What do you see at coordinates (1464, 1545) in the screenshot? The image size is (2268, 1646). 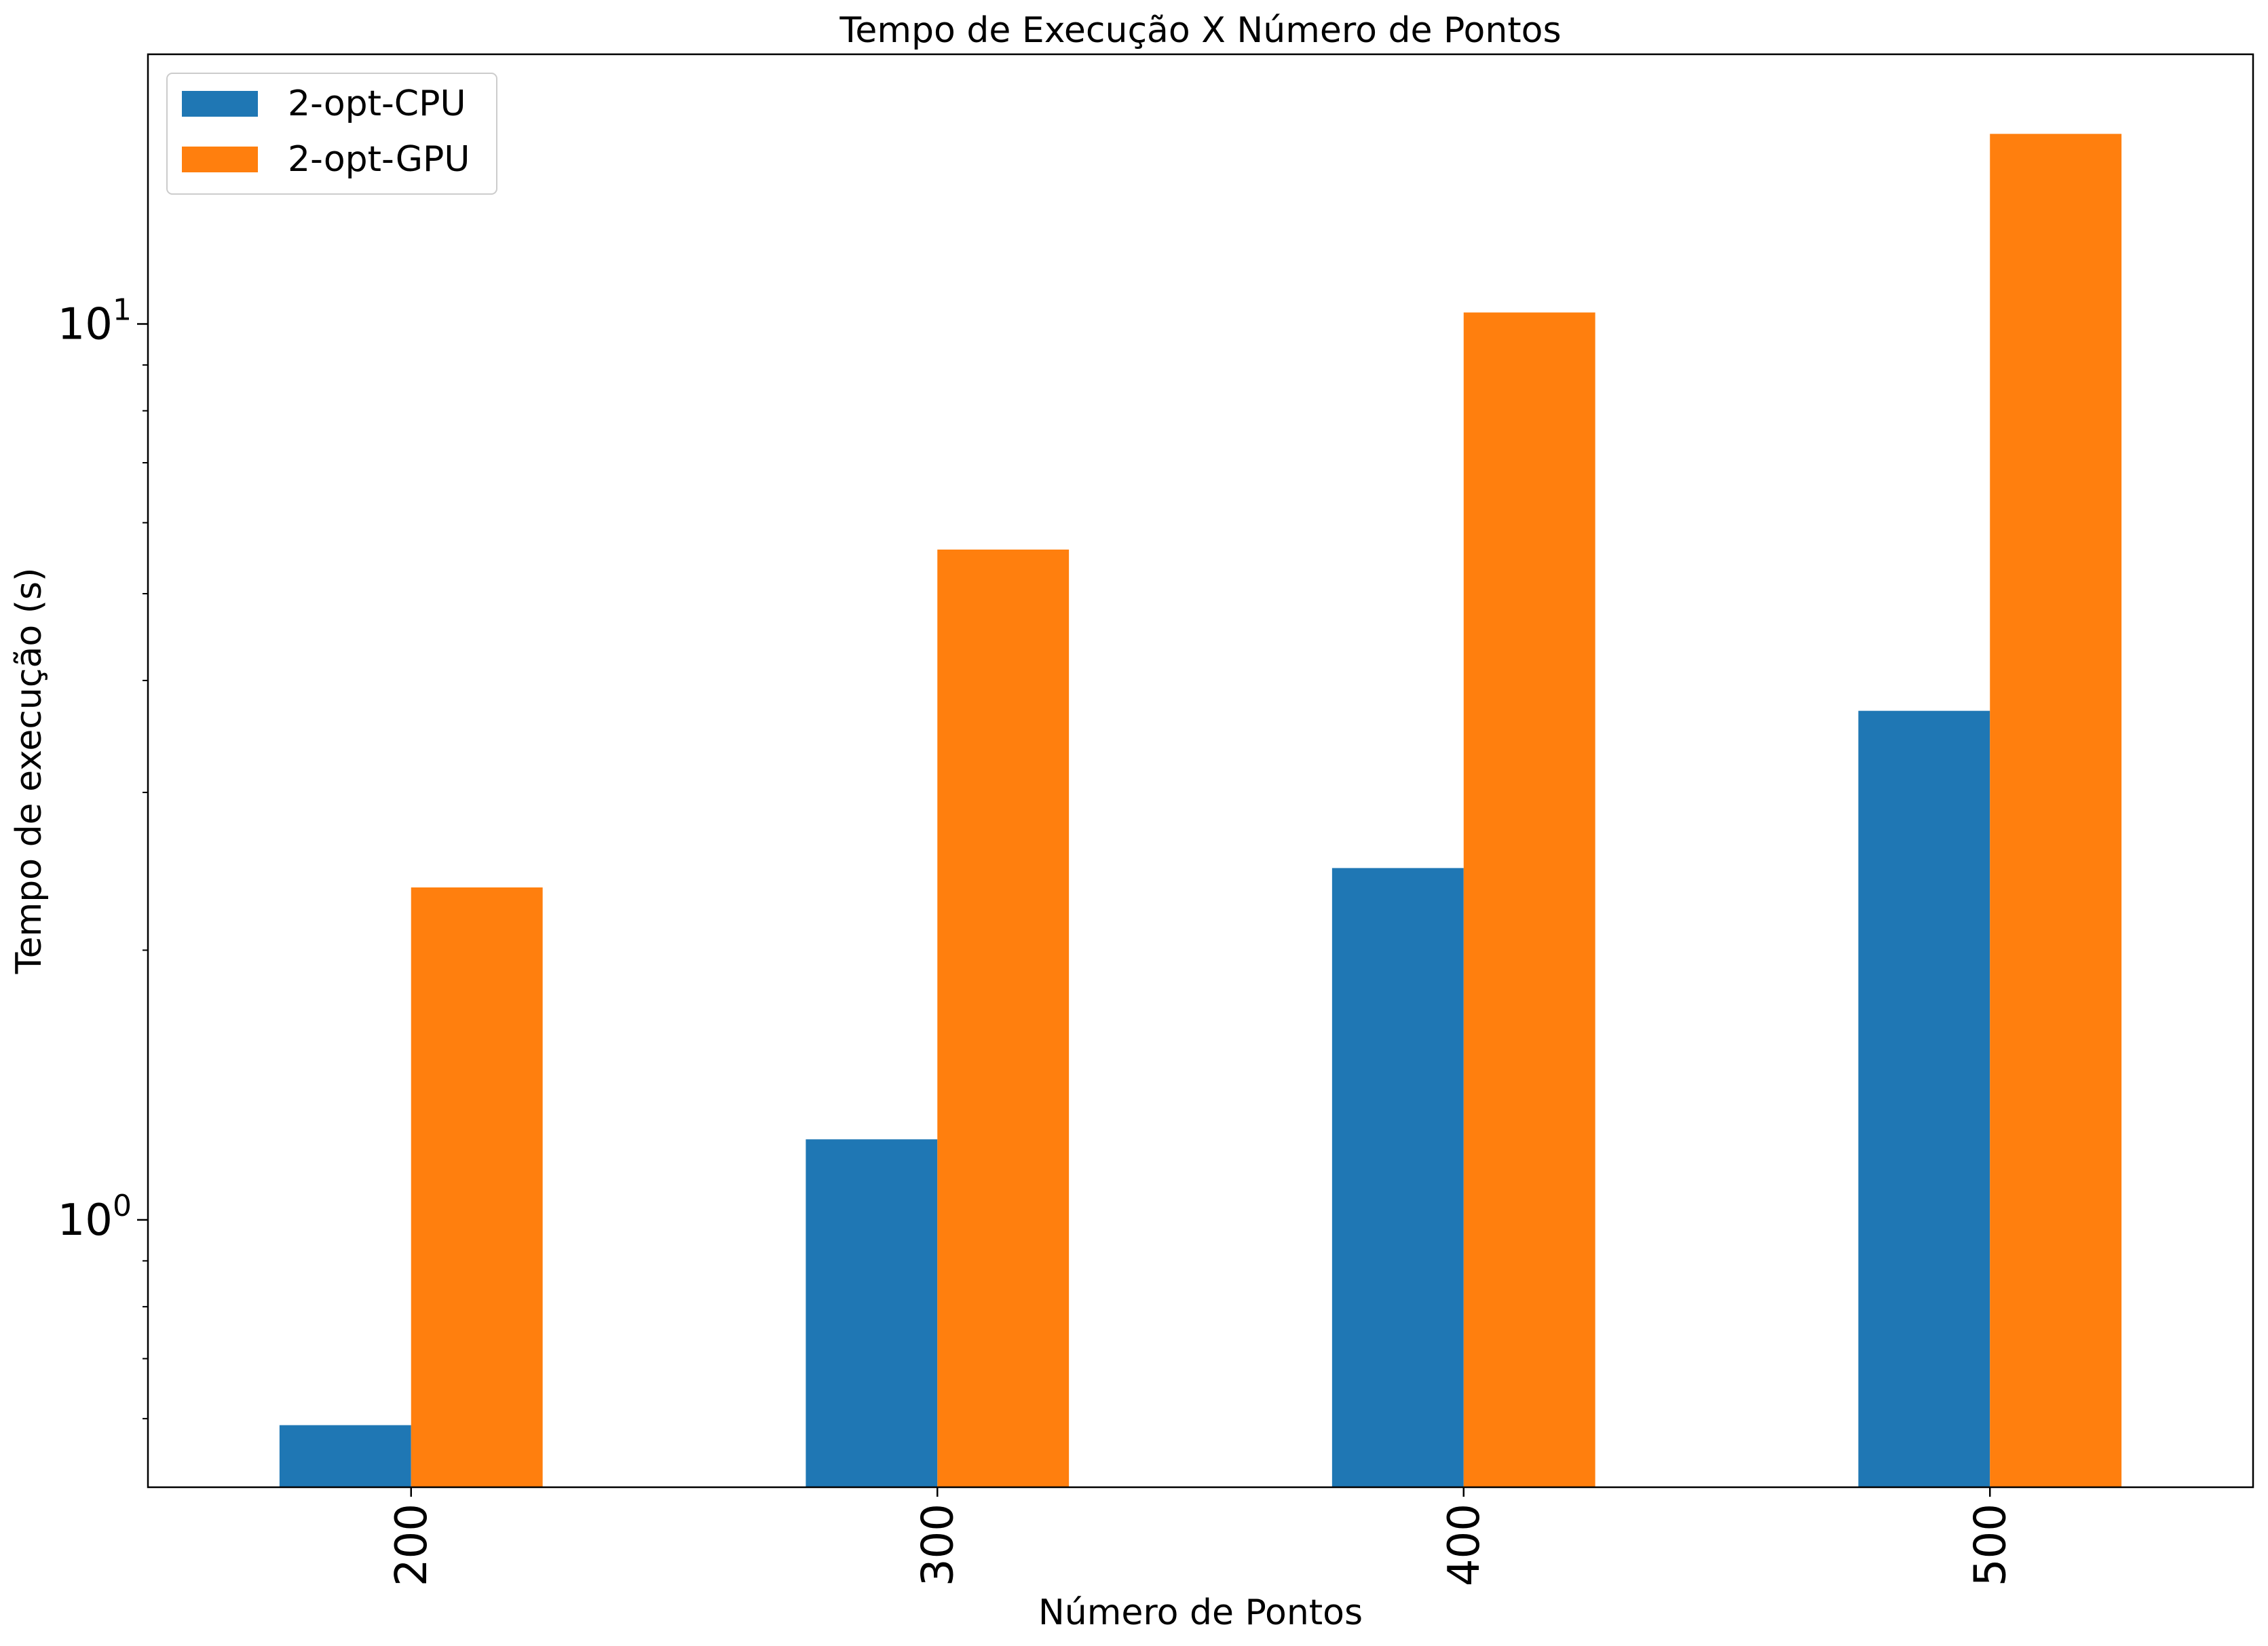 I see `x-tick-label: 400` at bounding box center [1464, 1545].